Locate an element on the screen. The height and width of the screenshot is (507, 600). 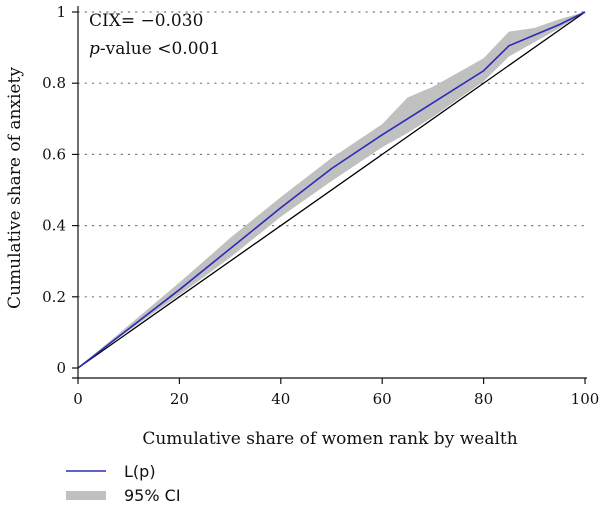
x-tick-label-4: 80 is located at coordinates (483, 399).